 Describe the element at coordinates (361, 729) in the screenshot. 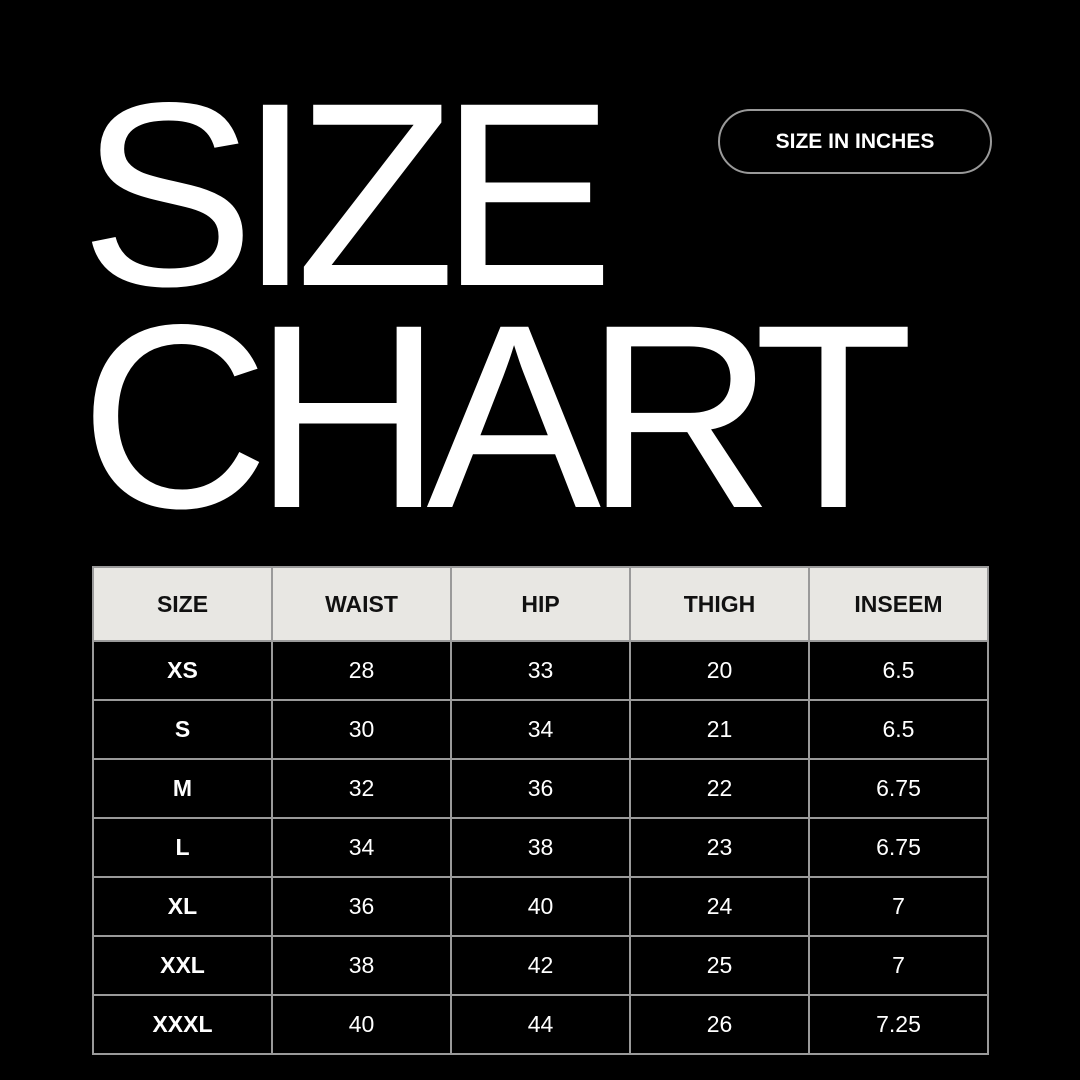

I see `measurement-cell-waist: 30` at that location.